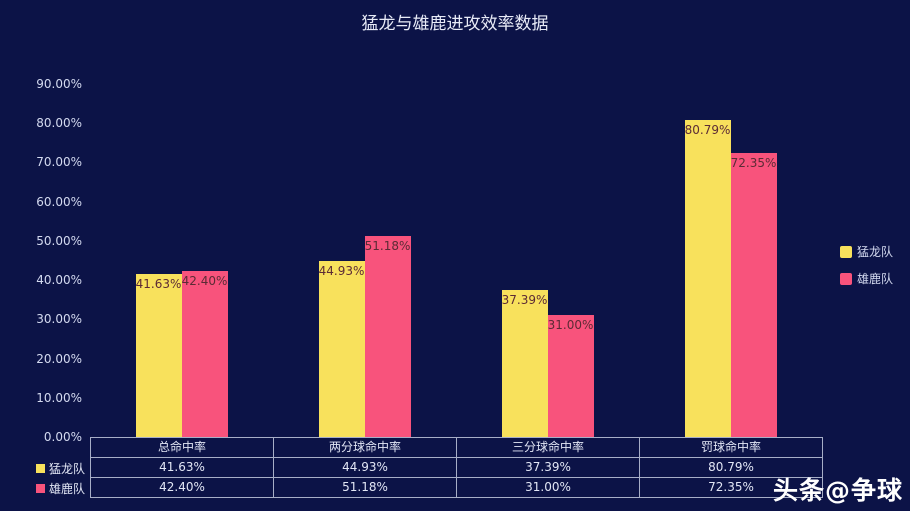  Describe the element at coordinates (59, 240) in the screenshot. I see `y-axis-tick: 50.00%` at that location.